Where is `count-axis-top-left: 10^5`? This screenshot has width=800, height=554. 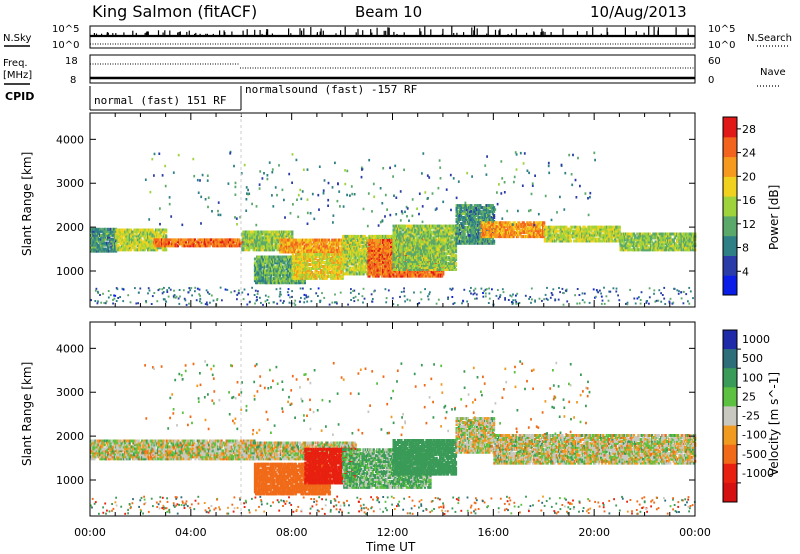
count-axis-top-left: 10^5 is located at coordinates (65, 29).